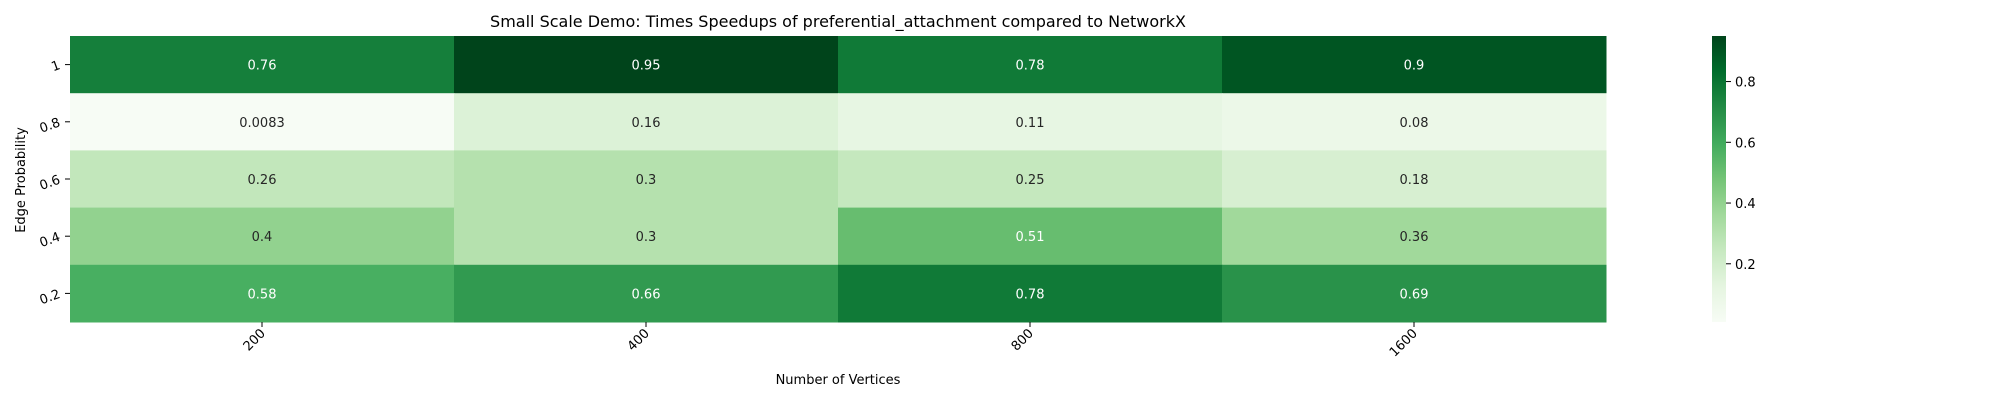  Describe the element at coordinates (255, 340) in the screenshot. I see `x-tick-label: 200` at that location.